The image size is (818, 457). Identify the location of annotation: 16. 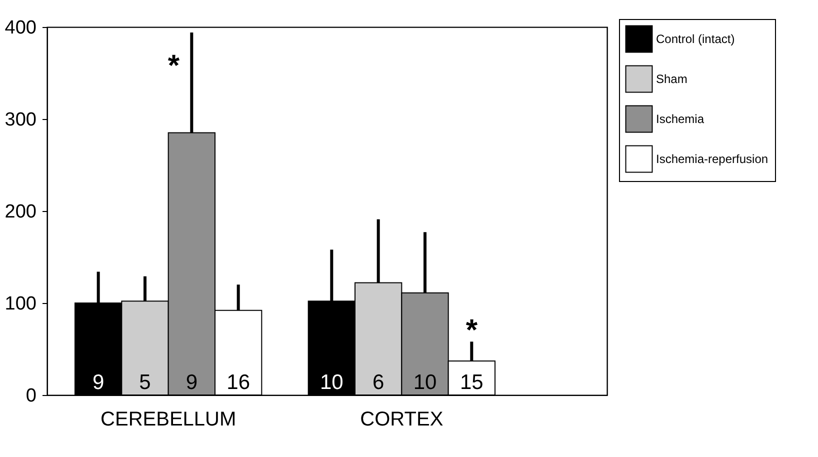
(238, 382).